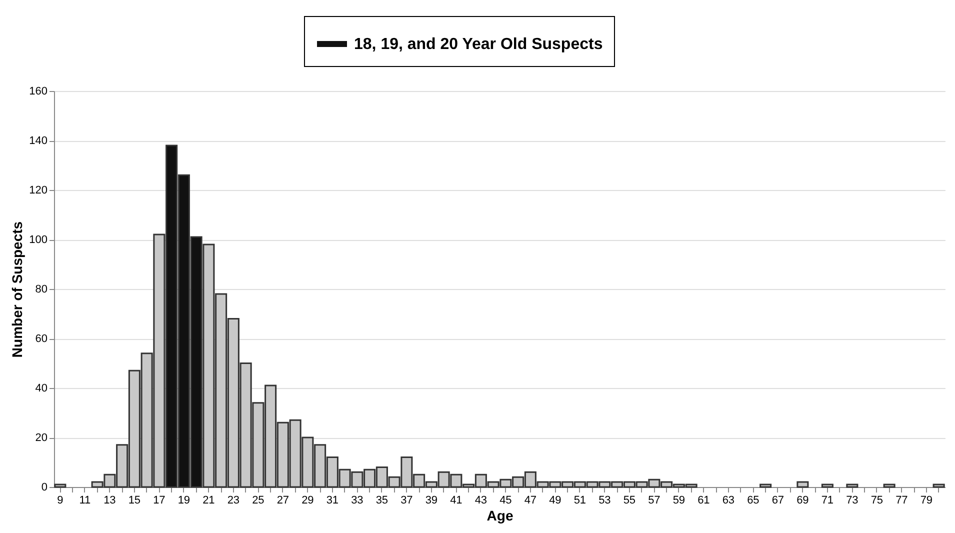 The image size is (955, 533). Describe the element at coordinates (456, 500) in the screenshot. I see `x-tick-label: 41` at that location.